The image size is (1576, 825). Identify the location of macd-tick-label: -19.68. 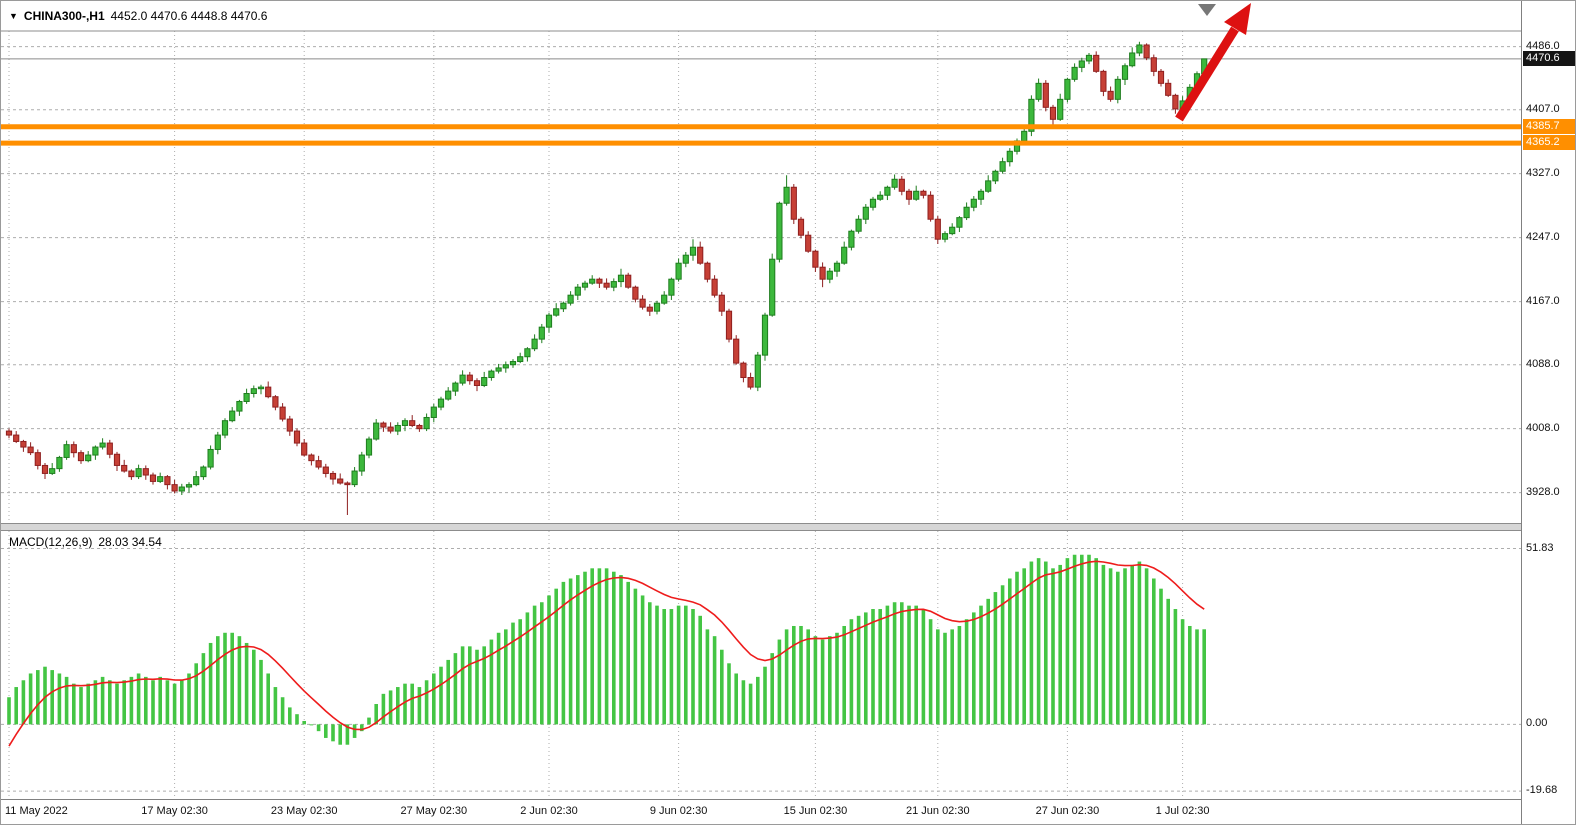
(1542, 790).